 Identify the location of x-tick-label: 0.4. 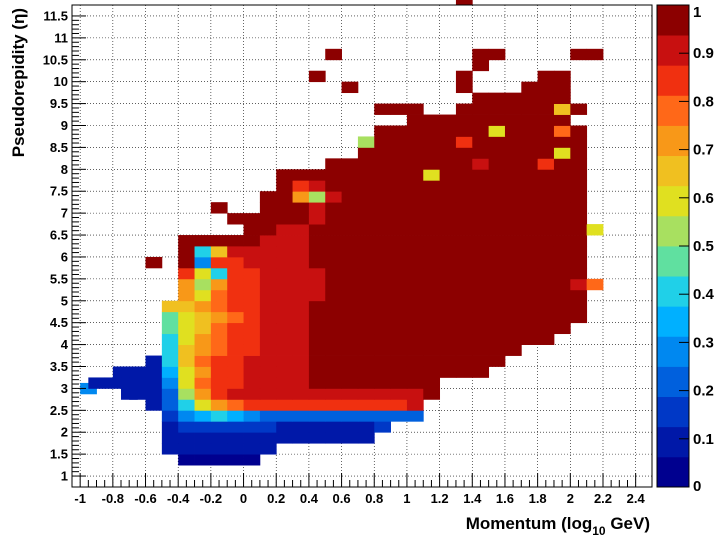
(309, 498).